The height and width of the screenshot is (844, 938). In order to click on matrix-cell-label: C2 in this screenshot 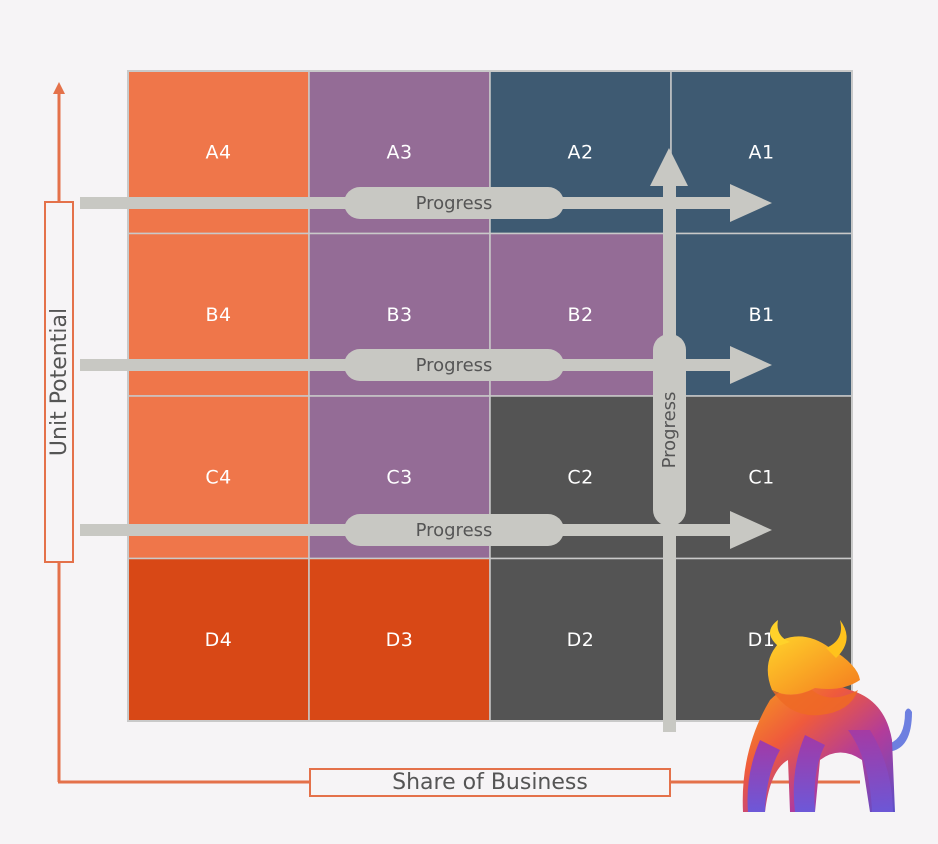, I will do `click(580, 478)`.